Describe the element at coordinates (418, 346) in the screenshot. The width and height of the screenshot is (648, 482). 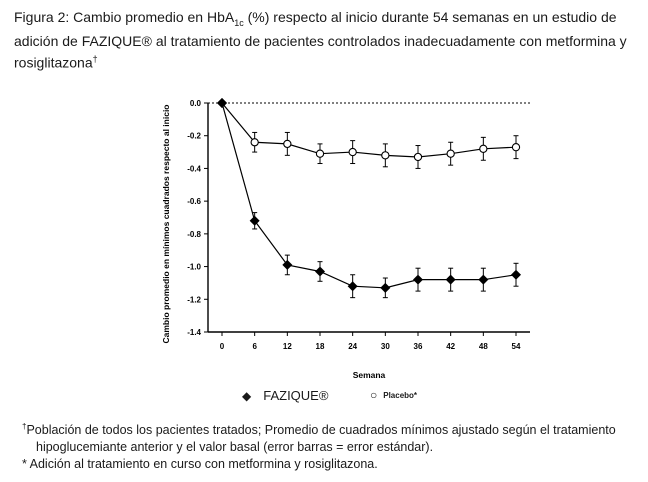
I see `x-tick-label: 36` at that location.